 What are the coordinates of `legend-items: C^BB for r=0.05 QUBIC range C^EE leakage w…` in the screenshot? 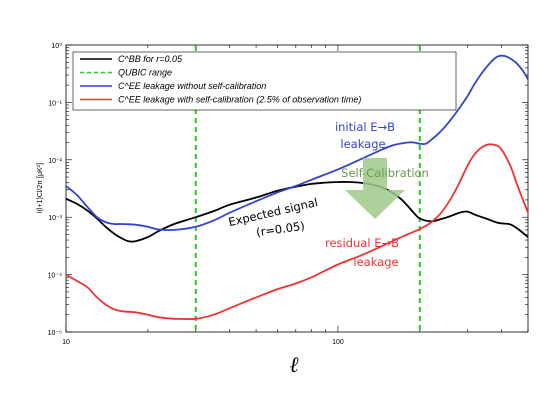 It's located at (220, 79).